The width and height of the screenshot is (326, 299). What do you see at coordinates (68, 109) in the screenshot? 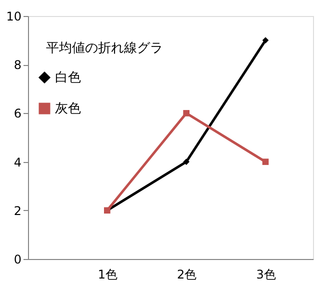
I see `legend-label: 灰色` at bounding box center [68, 109].